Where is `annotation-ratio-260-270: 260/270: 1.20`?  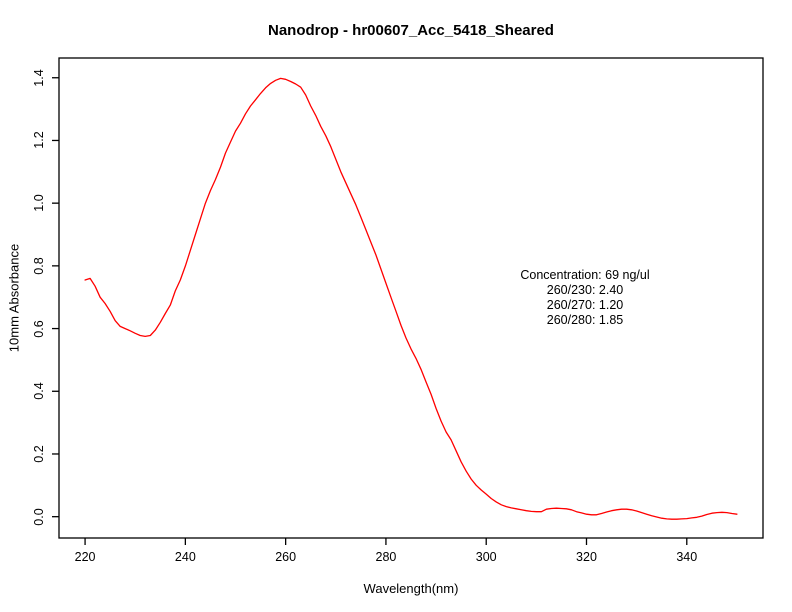
annotation-ratio-260-270: 260/270: 1.20 is located at coordinates (585, 305).